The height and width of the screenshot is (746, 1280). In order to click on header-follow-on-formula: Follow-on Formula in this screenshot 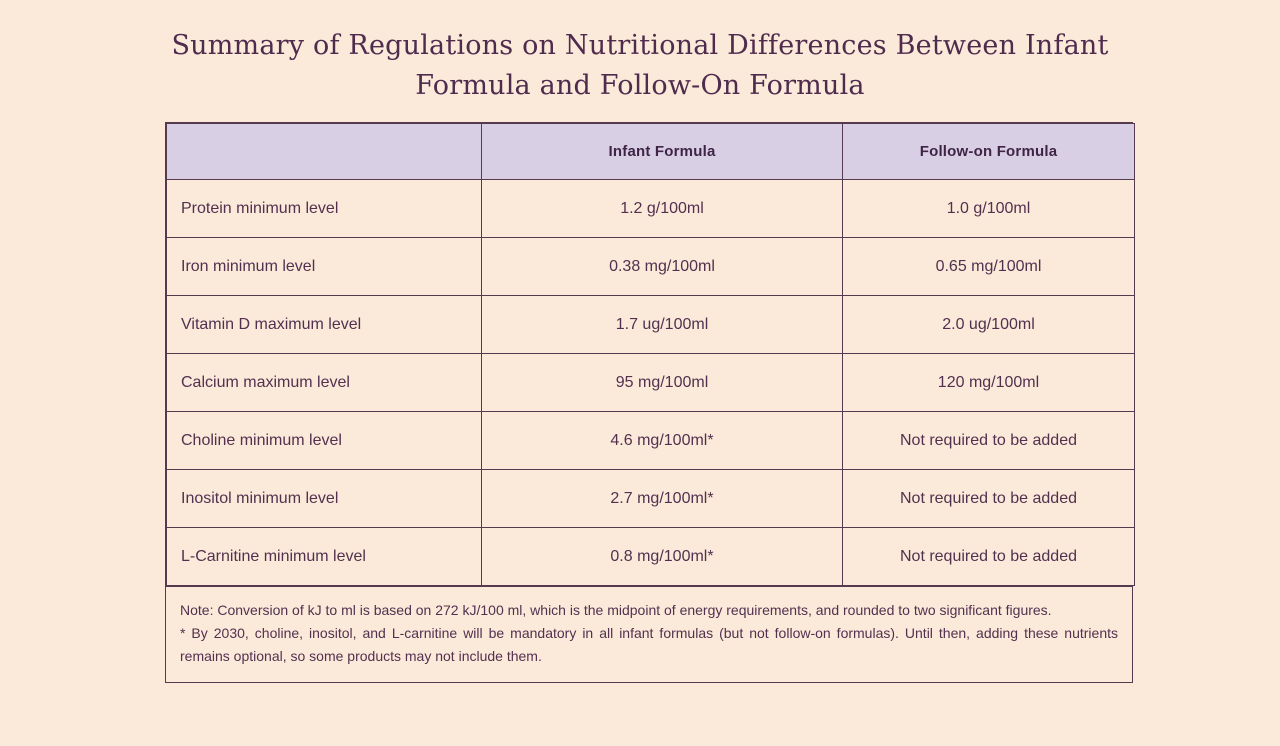, I will do `click(988, 151)`.